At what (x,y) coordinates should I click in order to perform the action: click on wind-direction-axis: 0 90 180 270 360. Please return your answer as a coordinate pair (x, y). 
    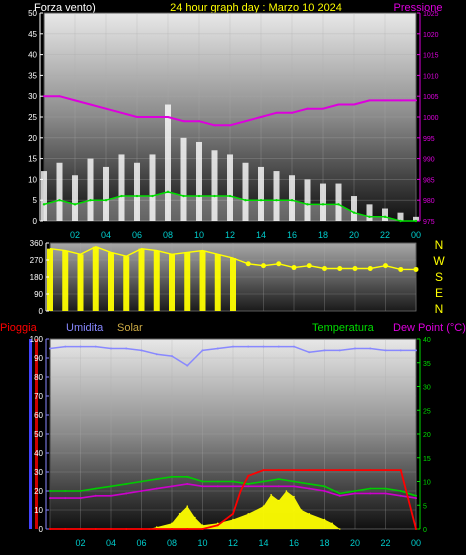
    Looking at the image, I should click on (39, 277).